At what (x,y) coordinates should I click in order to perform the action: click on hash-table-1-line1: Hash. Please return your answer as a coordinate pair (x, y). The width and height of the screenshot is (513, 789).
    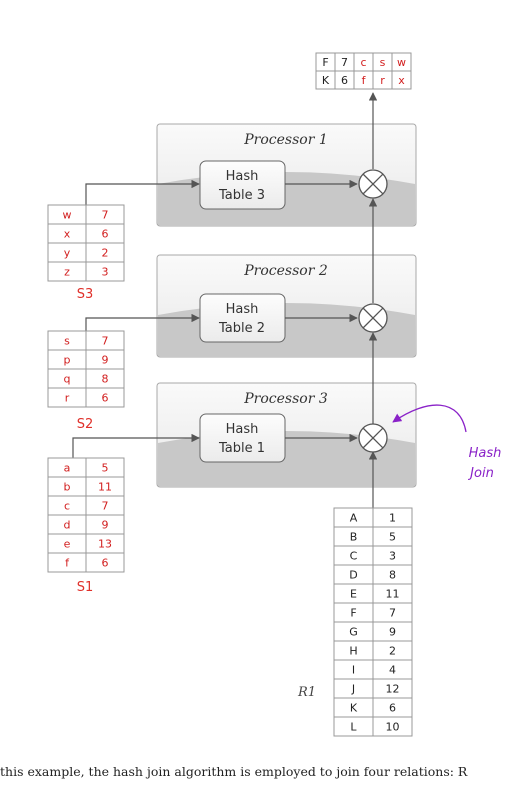
    Looking at the image, I should click on (242, 429).